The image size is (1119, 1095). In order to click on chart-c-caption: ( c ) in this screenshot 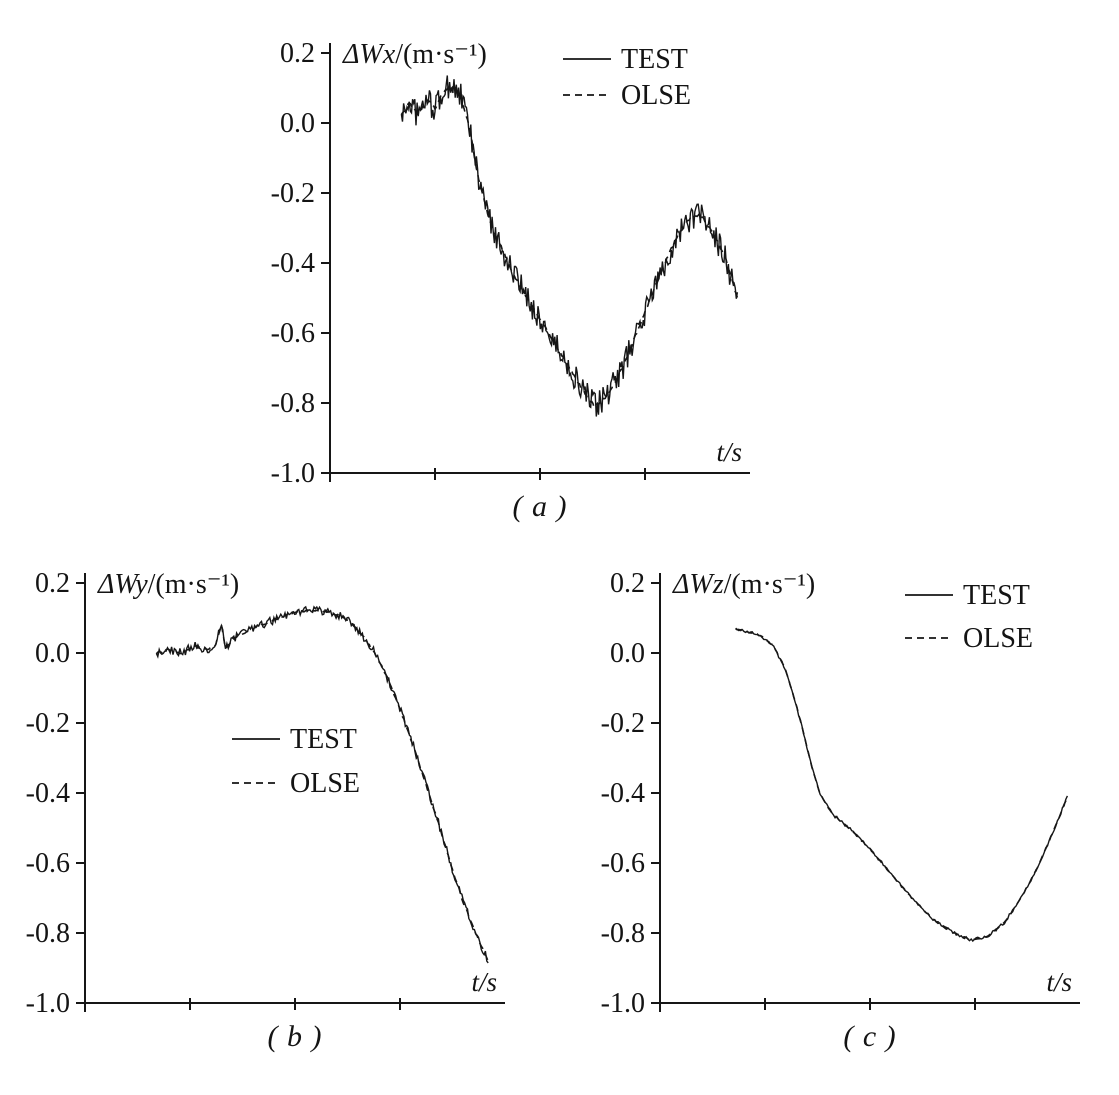, I will do `click(870, 1036)`.